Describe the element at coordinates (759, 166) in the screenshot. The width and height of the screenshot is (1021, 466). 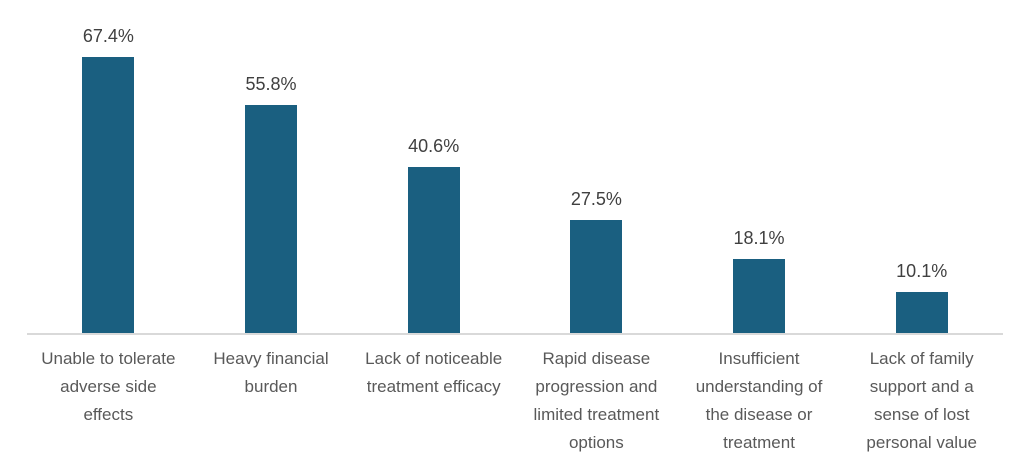
I see `bar-cell: 18.1%` at that location.